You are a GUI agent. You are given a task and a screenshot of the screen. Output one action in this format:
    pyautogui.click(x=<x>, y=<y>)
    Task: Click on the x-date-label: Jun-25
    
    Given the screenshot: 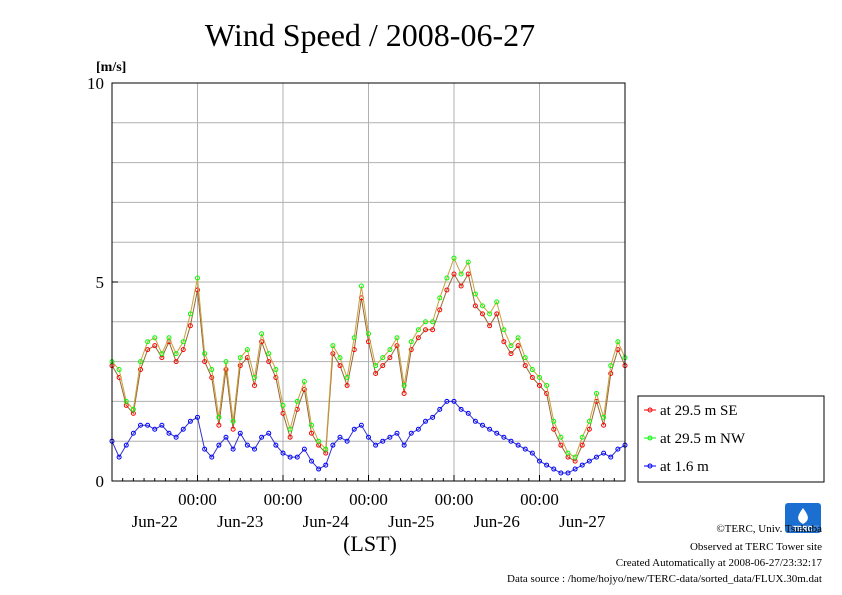 What is the action you would take?
    pyautogui.click(x=411, y=521)
    